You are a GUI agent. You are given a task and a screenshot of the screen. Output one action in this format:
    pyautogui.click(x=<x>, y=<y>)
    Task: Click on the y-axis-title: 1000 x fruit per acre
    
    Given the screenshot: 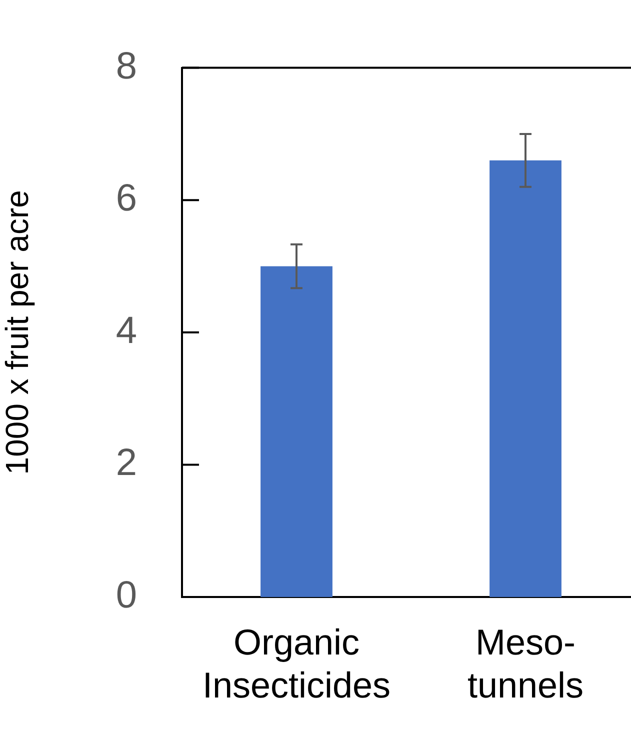 What is the action you would take?
    pyautogui.click(x=18, y=332)
    